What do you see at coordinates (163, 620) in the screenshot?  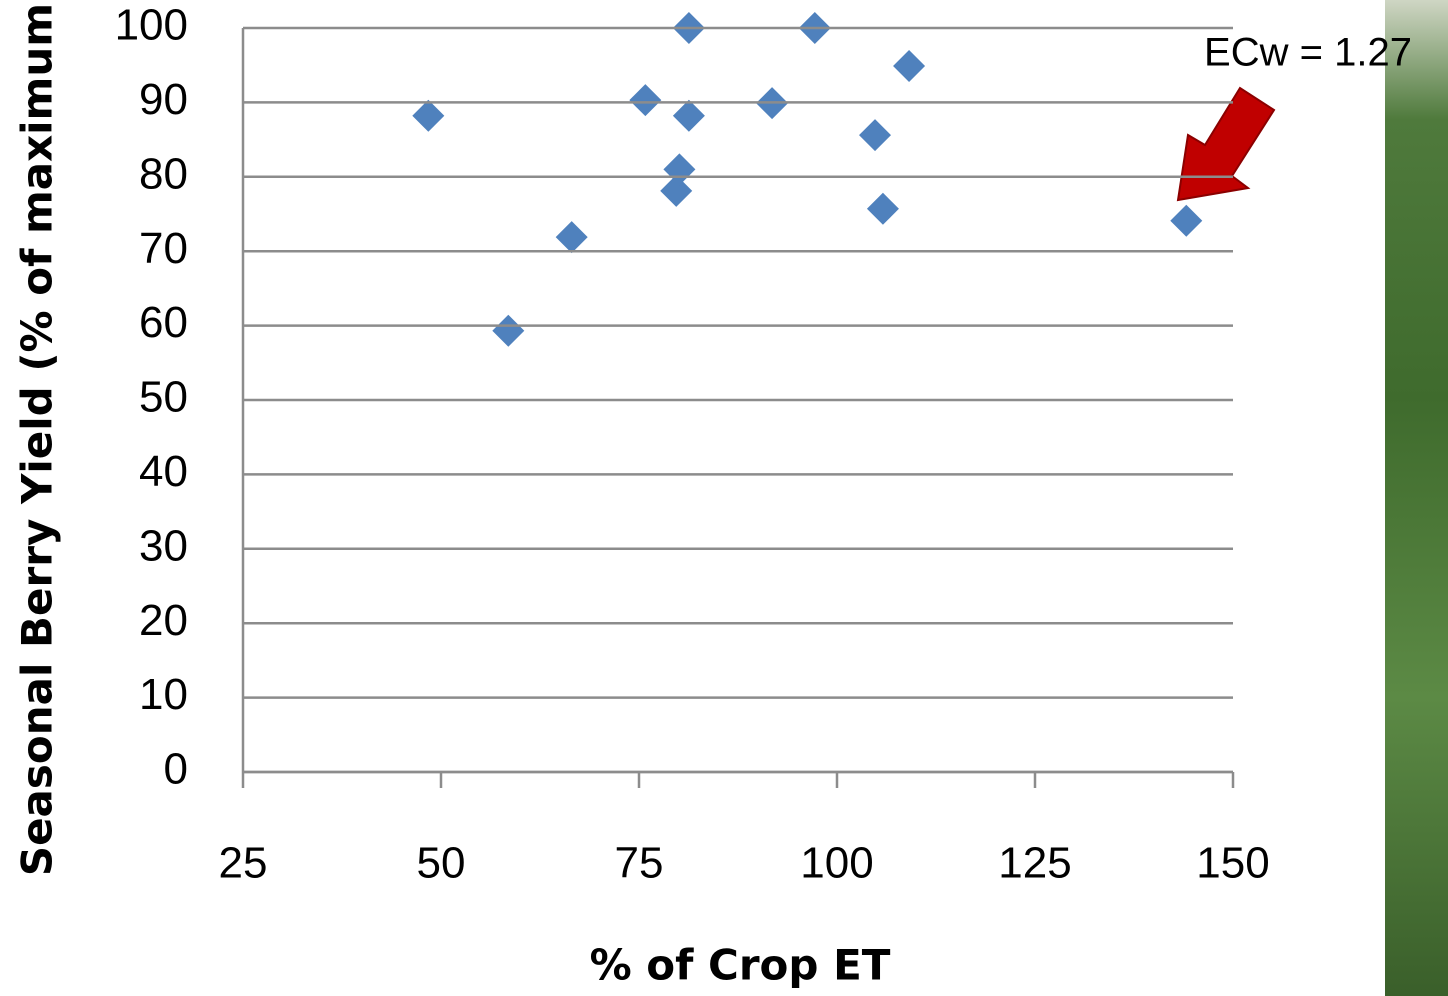 I see `y-tick-label: 20` at bounding box center [163, 620].